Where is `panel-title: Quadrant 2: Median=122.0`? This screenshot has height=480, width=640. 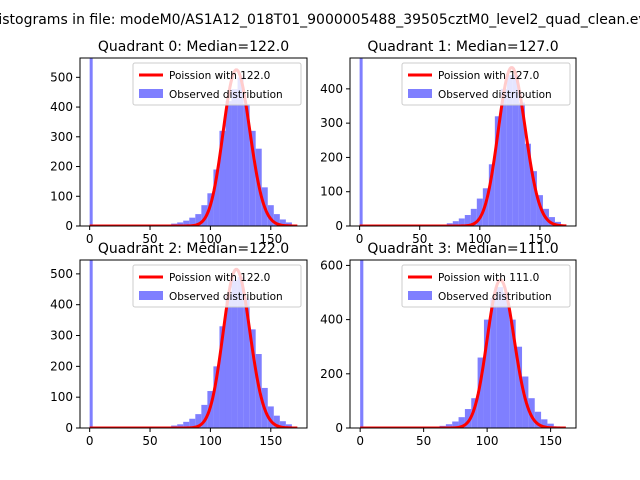 panel-title: Quadrant 2: Median=122.0 is located at coordinates (193, 249).